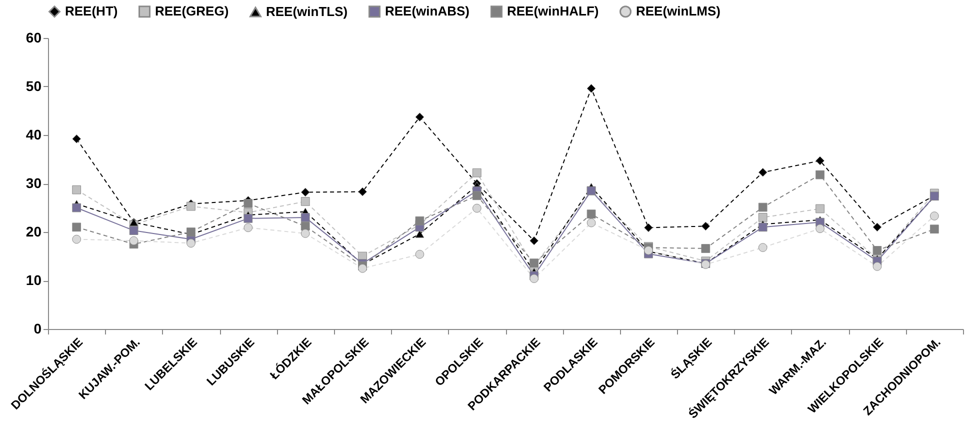 This screenshot has height=425, width=974. Describe the element at coordinates (34, 134) in the screenshot. I see `y-tick-label: 40` at that location.